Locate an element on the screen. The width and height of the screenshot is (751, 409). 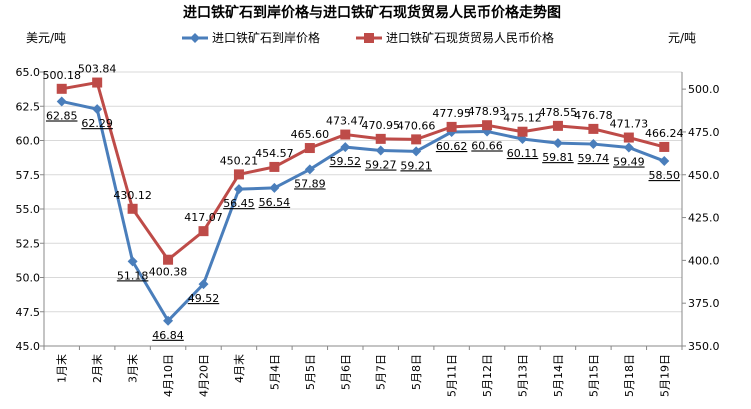
data-label: 503.84 is located at coordinates (97, 69).